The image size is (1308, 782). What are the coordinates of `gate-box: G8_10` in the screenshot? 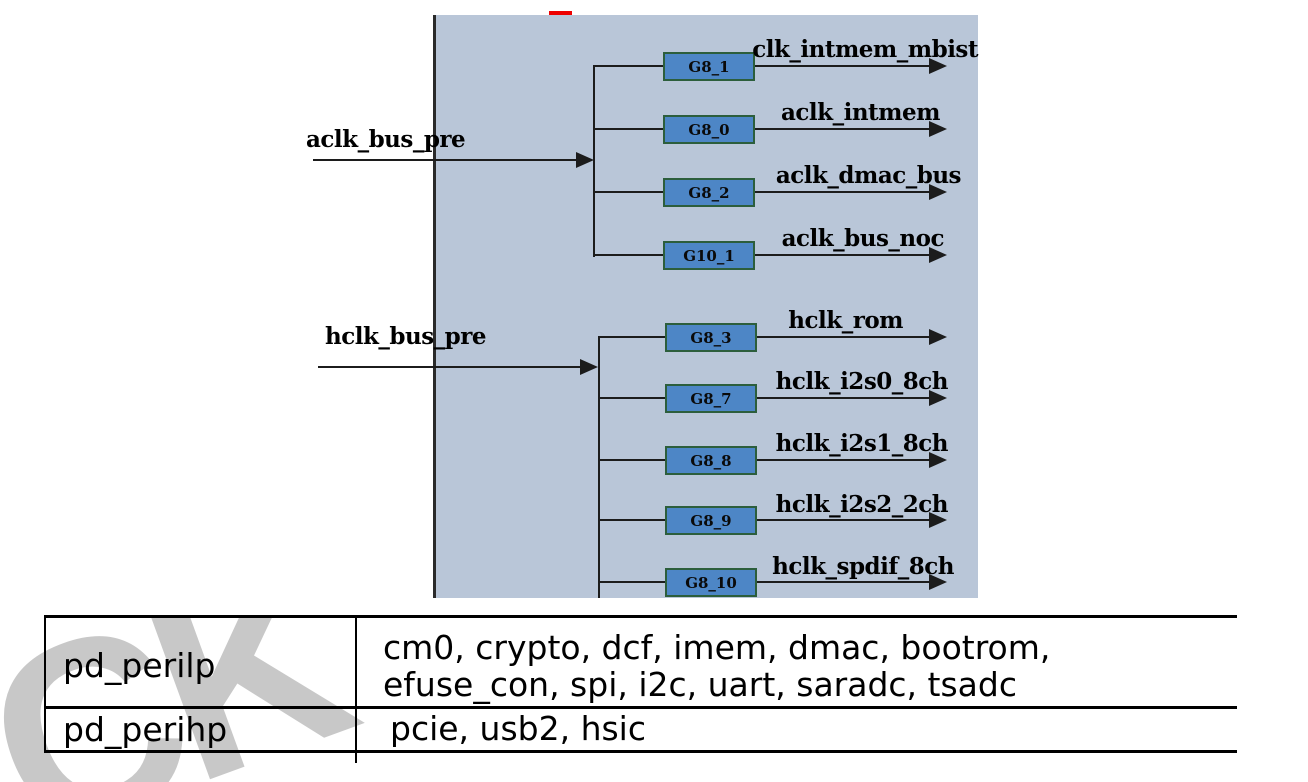 It's located at (711, 582).